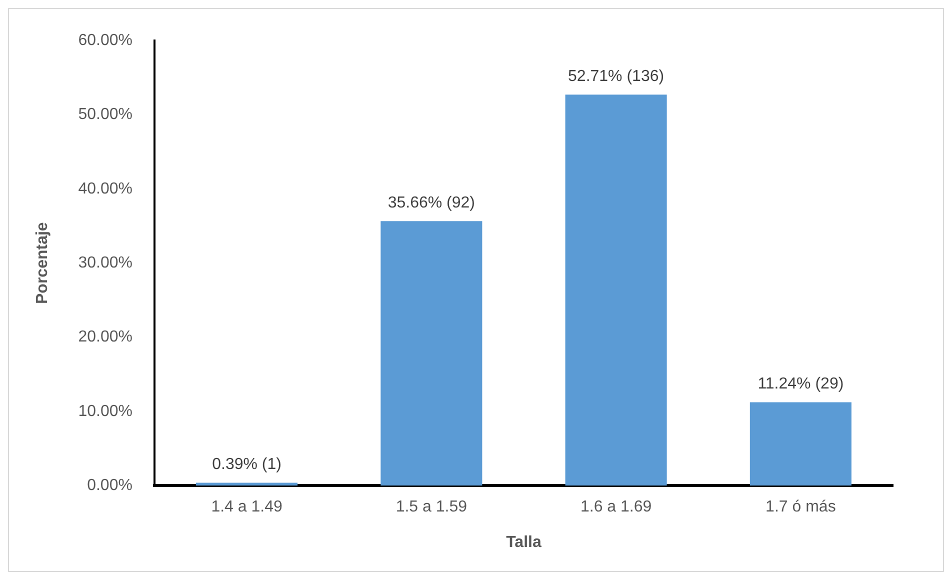  Describe the element at coordinates (105, 189) in the screenshot. I see `y-tick-label: 40.00%` at that location.